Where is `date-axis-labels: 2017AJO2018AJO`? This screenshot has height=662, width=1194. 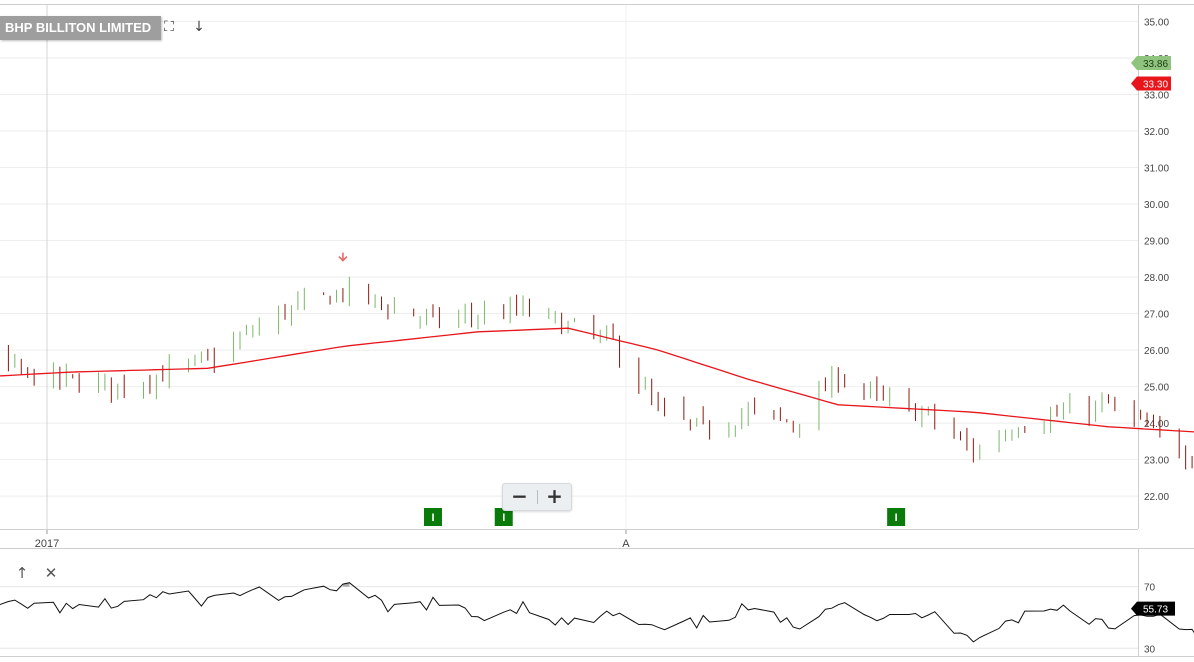
date-axis-labels: 2017AJO2018AJO is located at coordinates (333, 544).